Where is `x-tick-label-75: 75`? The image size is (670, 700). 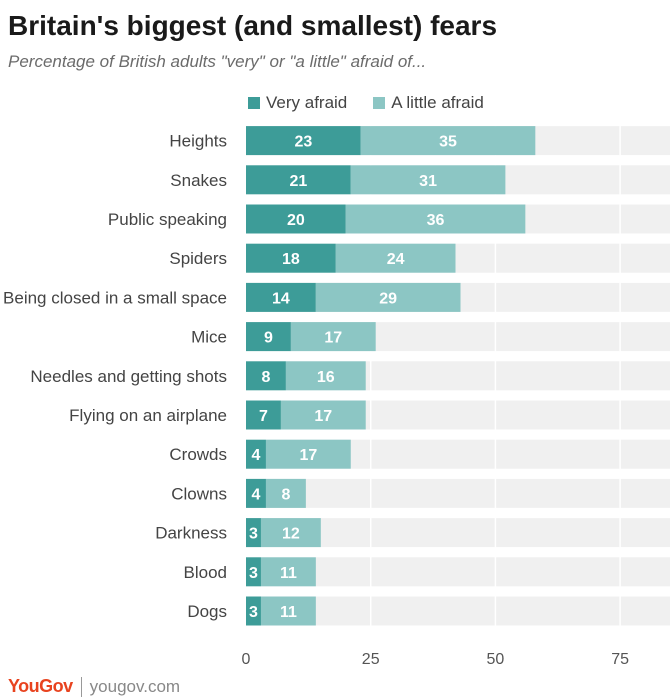 x-tick-label-75: 75 is located at coordinates (620, 659).